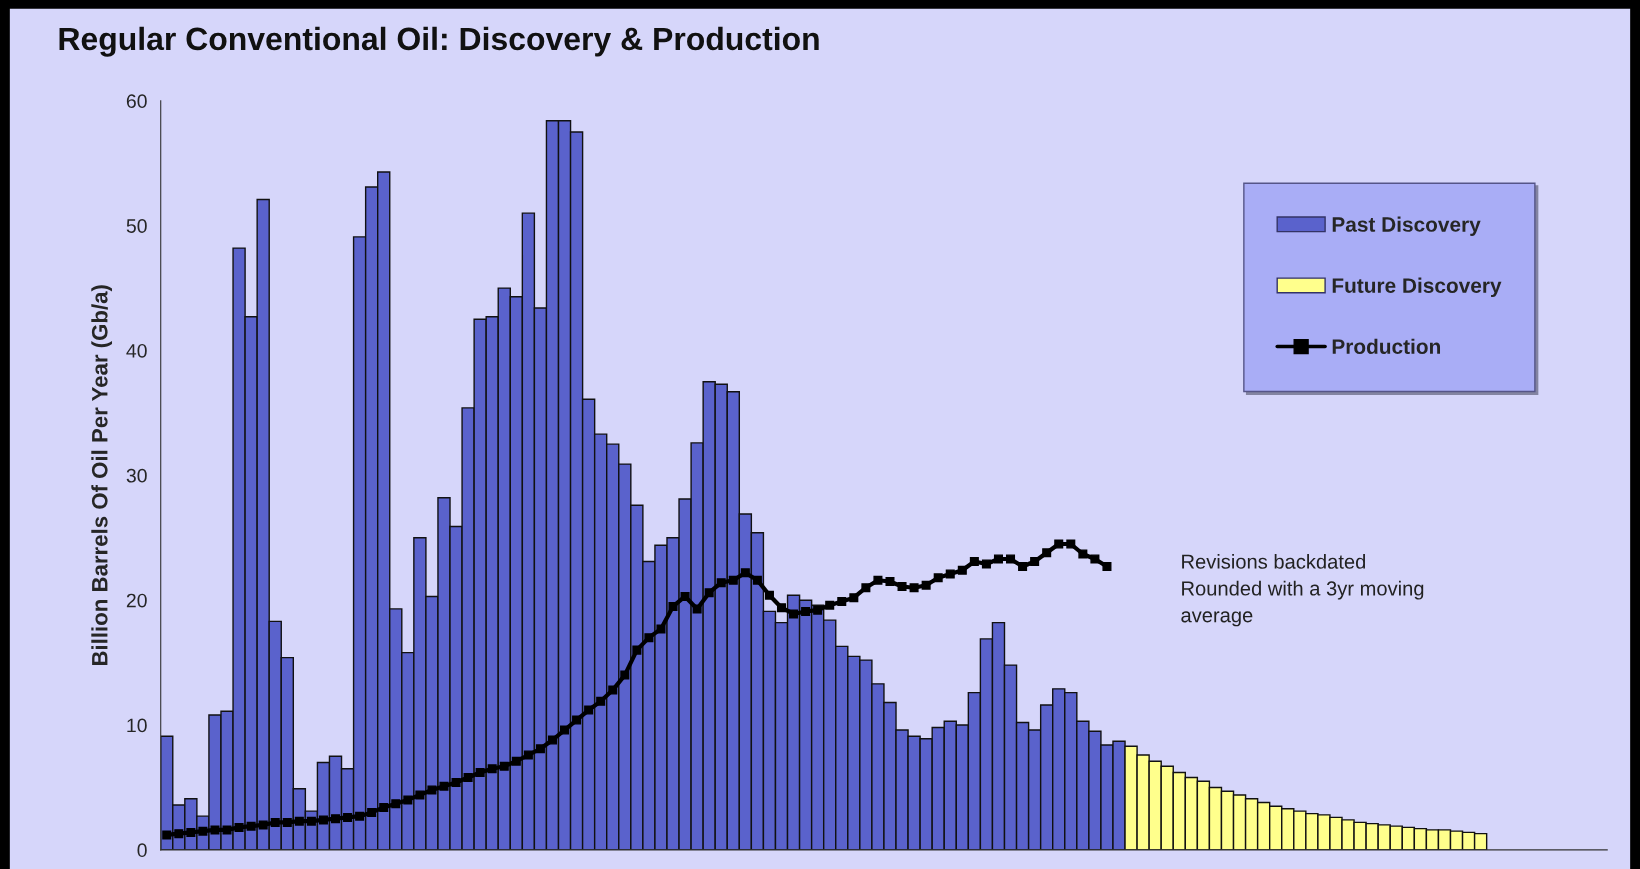  I want to click on y-tick-label: 20, so click(136, 600).